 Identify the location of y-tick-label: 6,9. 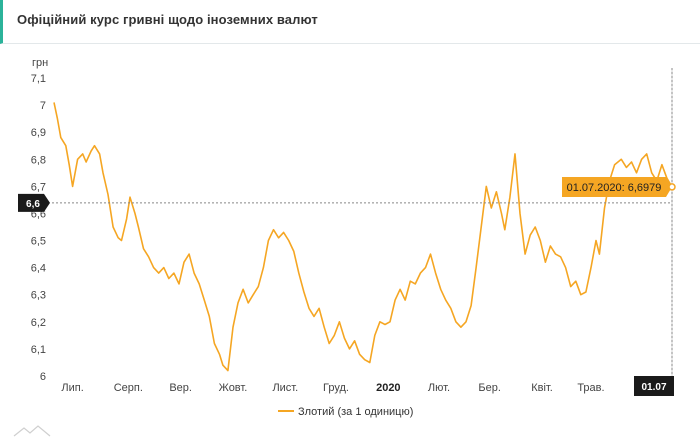
(38, 133).